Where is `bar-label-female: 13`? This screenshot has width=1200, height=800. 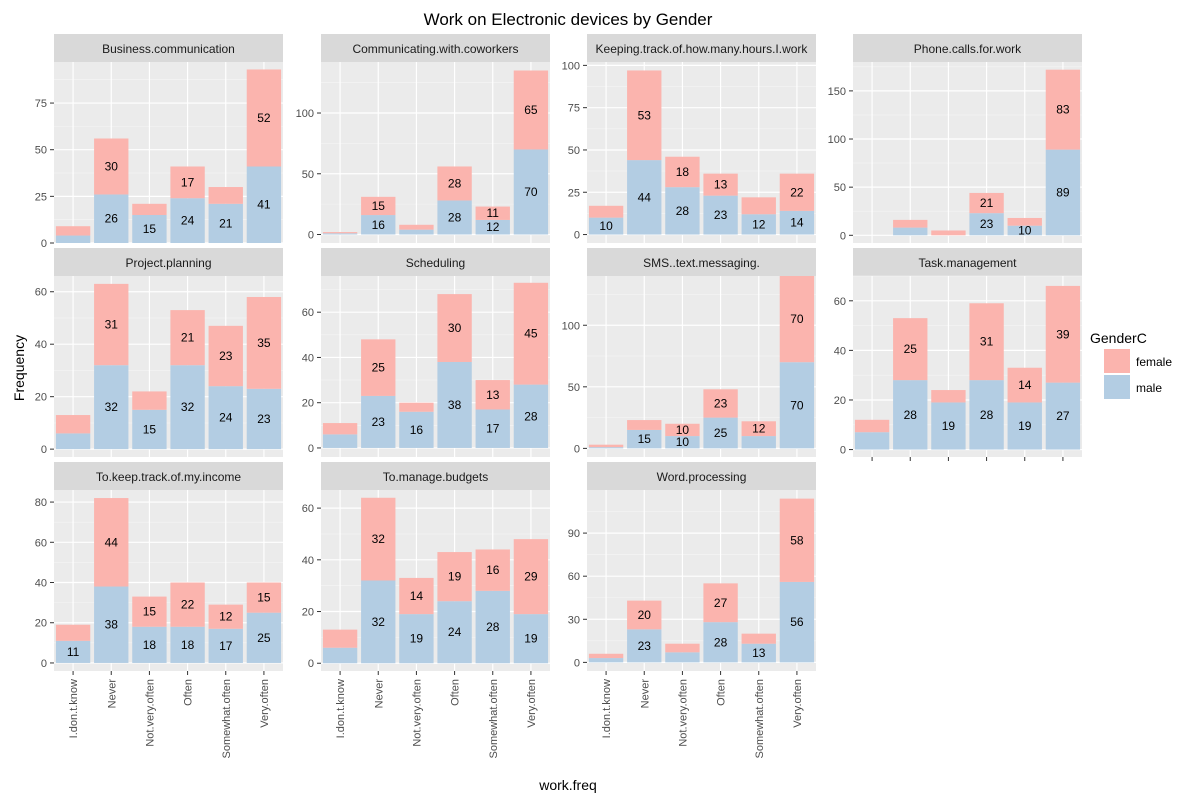 bar-label-female: 13 is located at coordinates (721, 185).